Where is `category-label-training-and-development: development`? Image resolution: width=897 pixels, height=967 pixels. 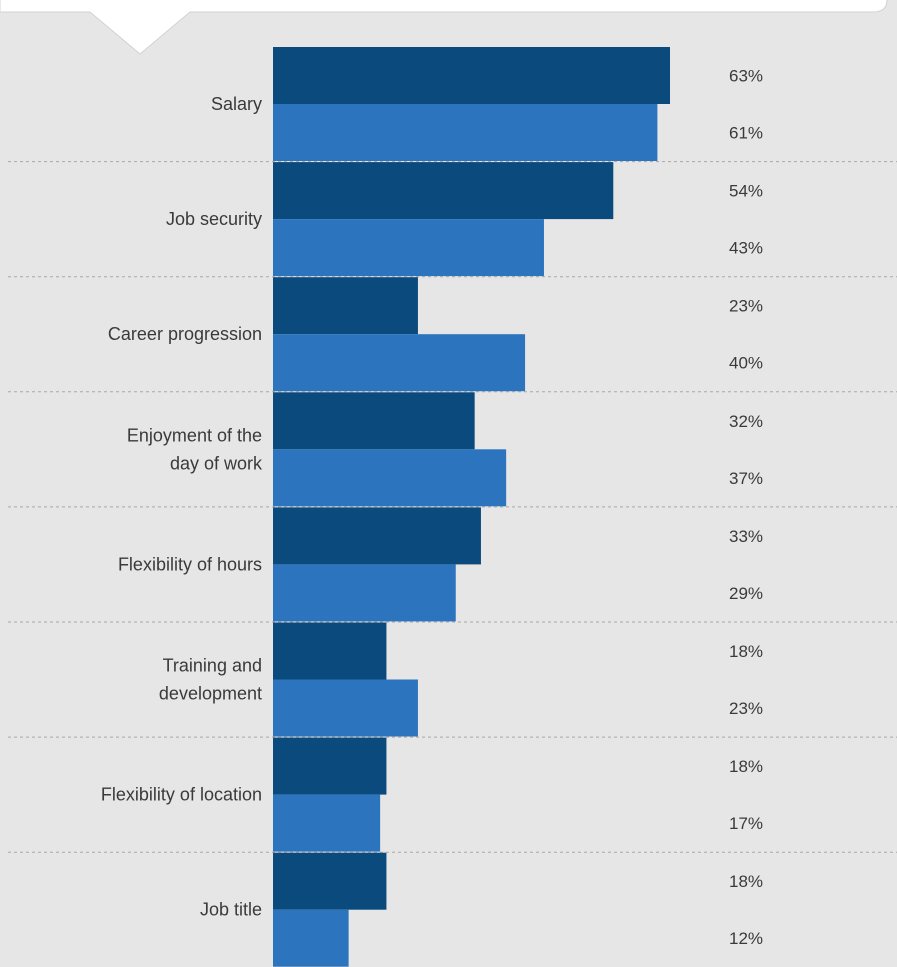
category-label-training-and-development: development is located at coordinates (210, 694).